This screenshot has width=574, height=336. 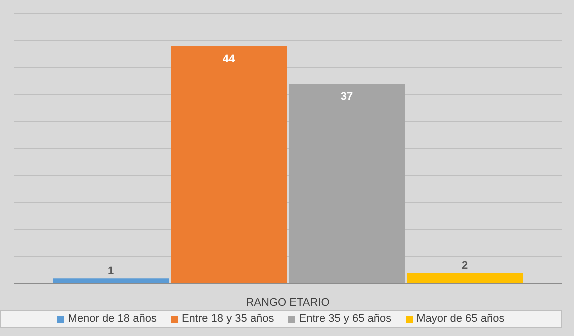 What do you see at coordinates (465, 266) in the screenshot?
I see `data-label: 2` at bounding box center [465, 266].